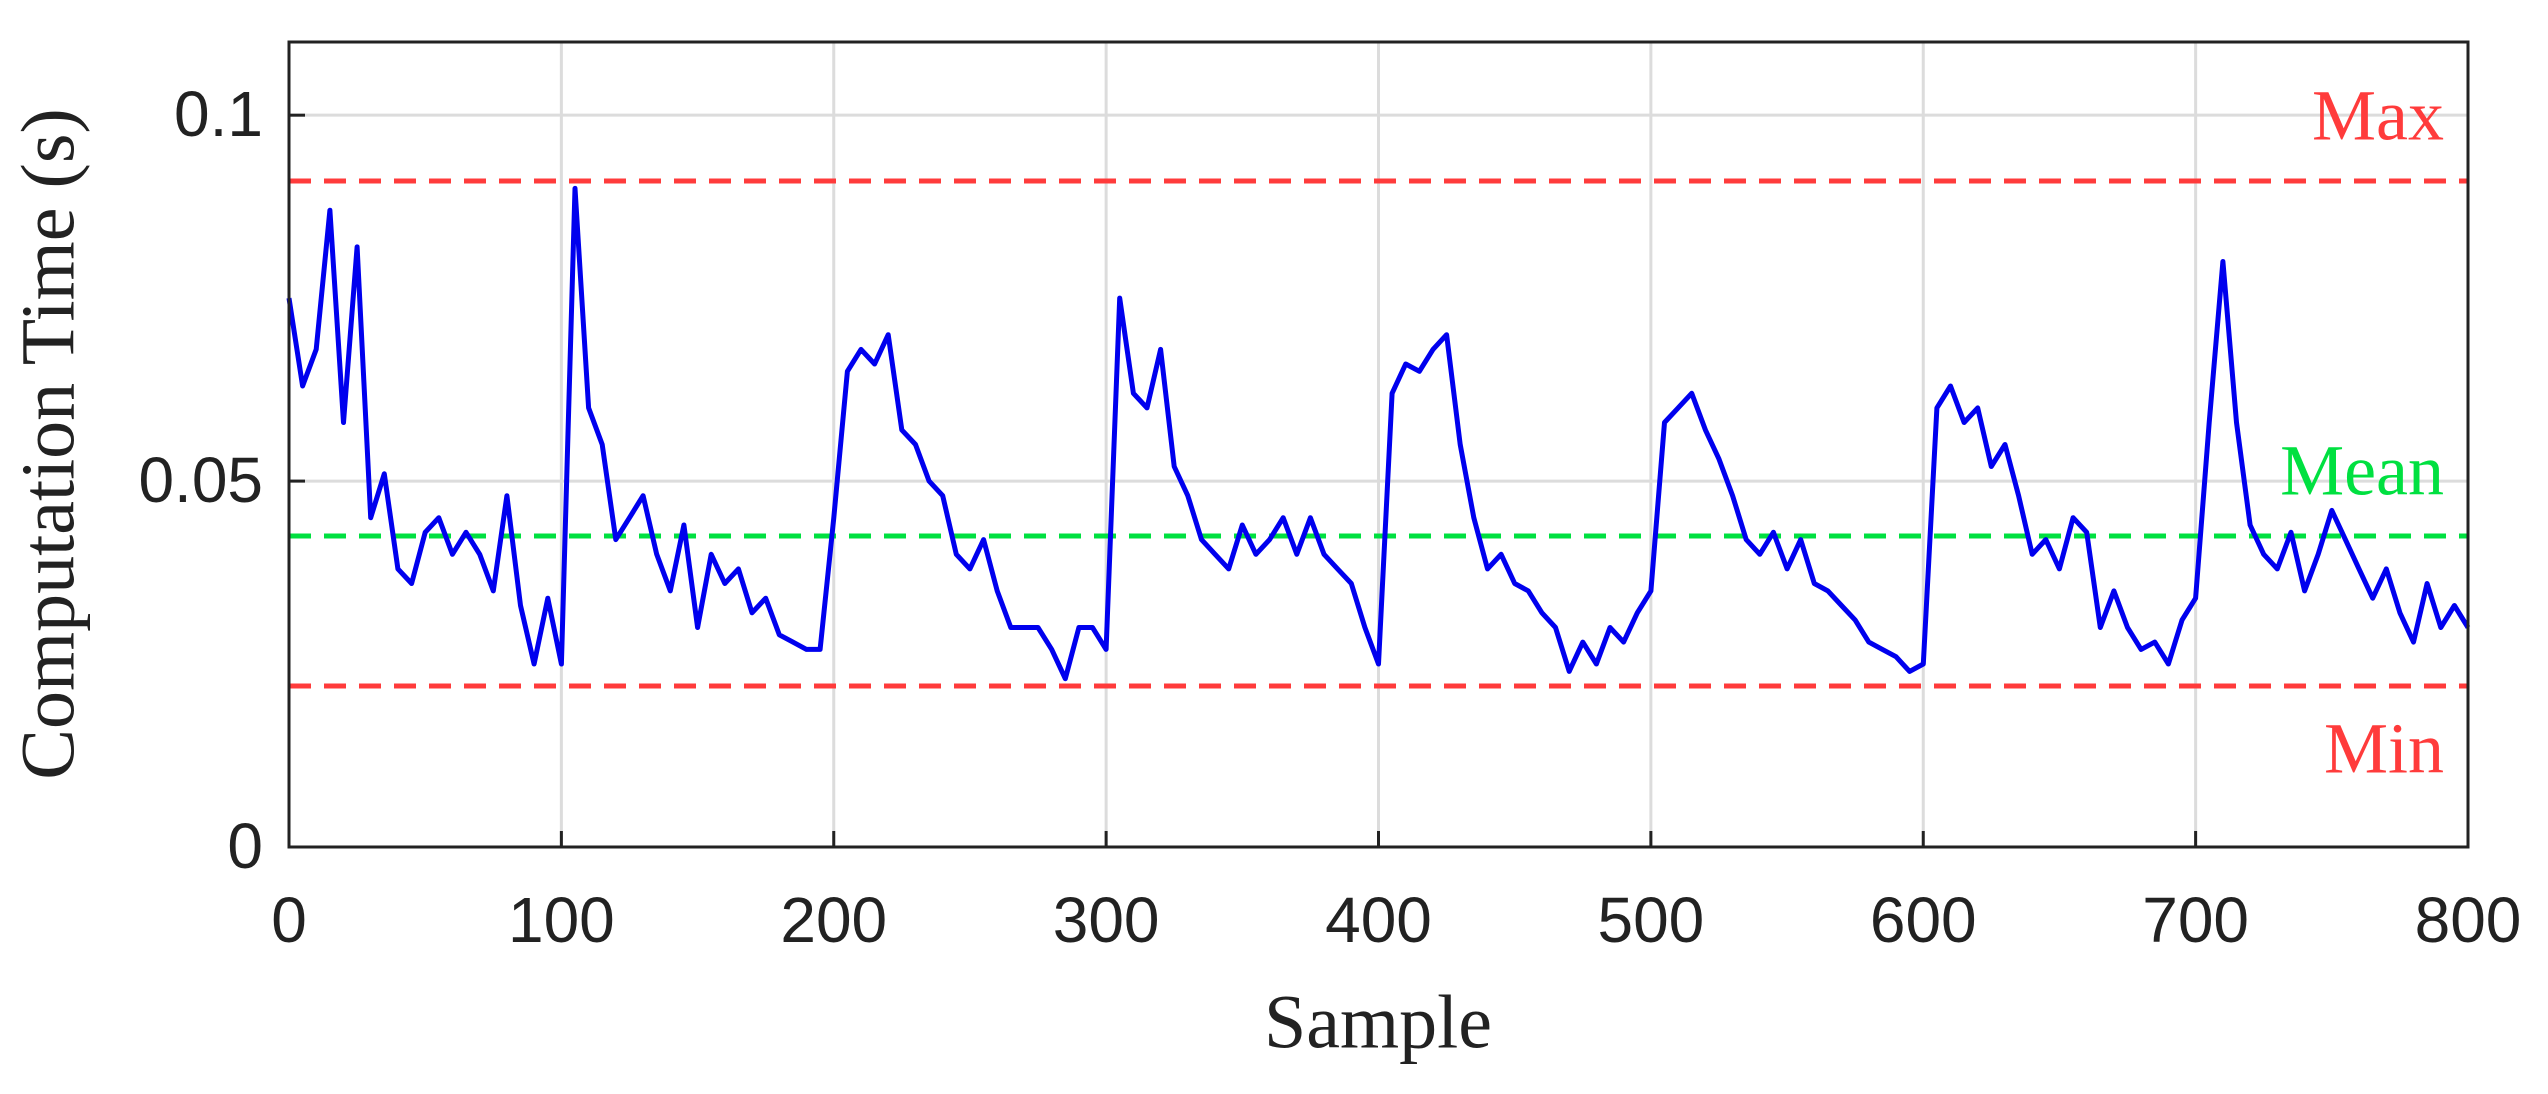 The image size is (2548, 1094). I want to click on y-tick-label: 0.1, so click(218, 114).